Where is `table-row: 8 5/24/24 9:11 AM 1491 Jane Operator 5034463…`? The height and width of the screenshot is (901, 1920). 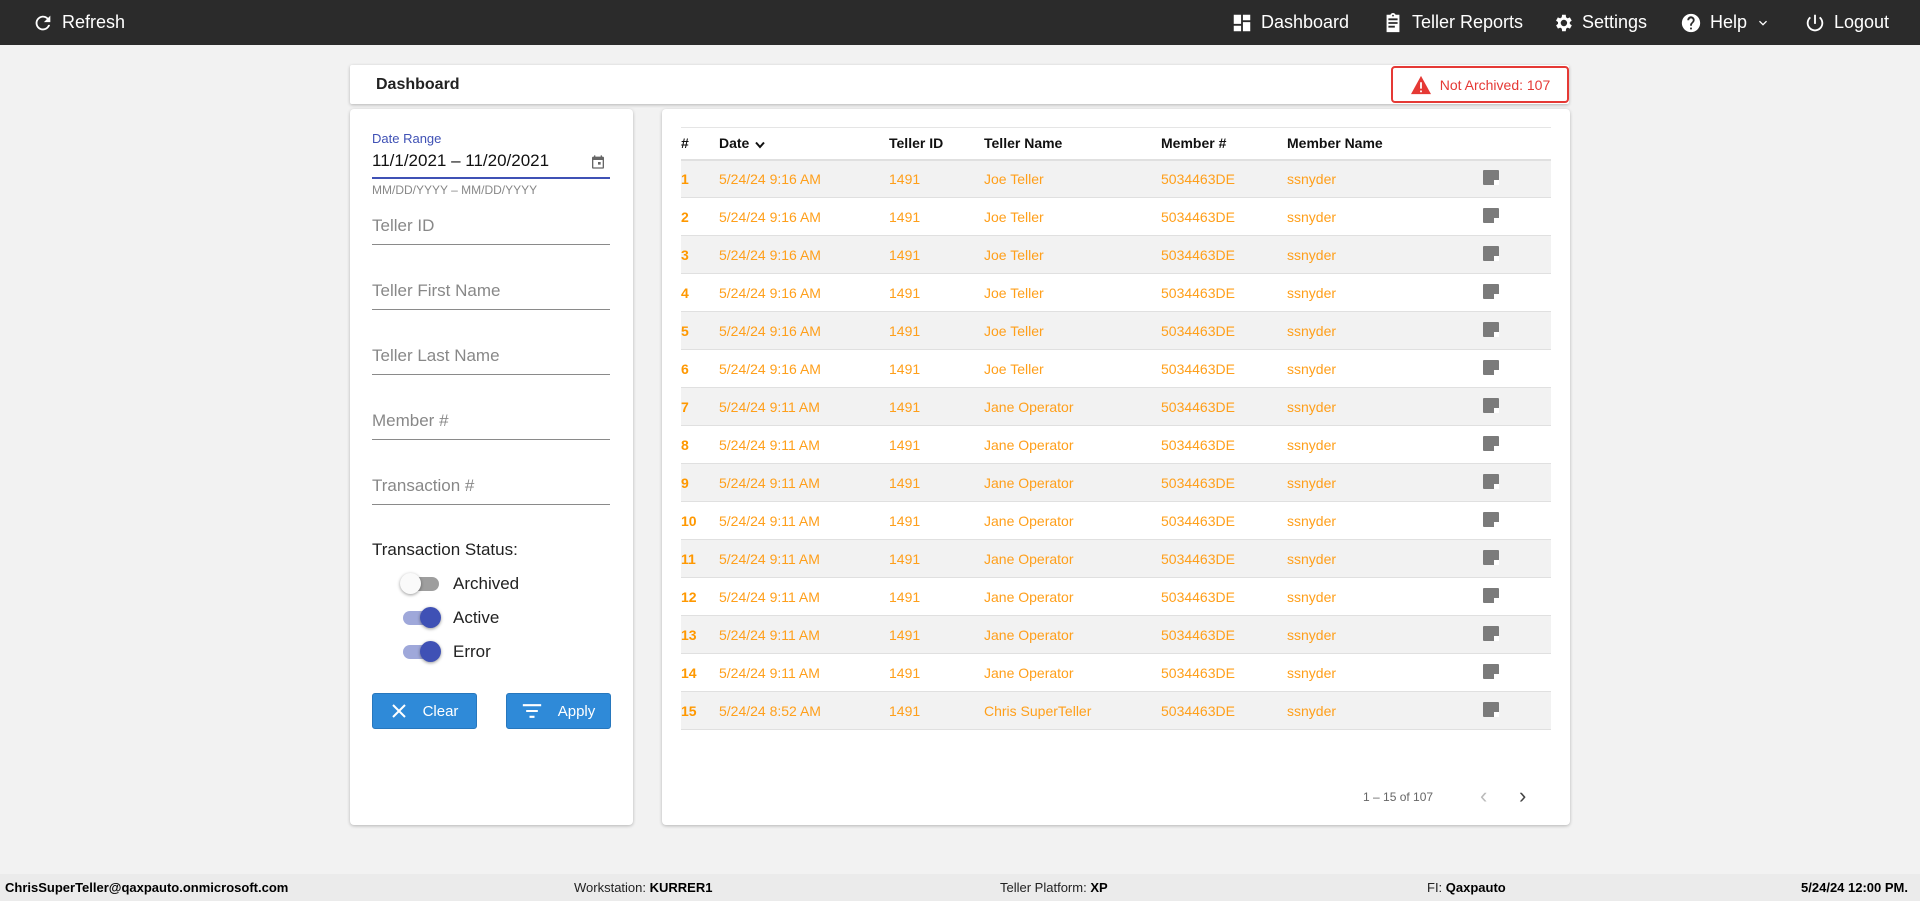
table-row: 8 5/24/24 9:11 AM 1491 Jane Operator 5034463… is located at coordinates (1116, 445).